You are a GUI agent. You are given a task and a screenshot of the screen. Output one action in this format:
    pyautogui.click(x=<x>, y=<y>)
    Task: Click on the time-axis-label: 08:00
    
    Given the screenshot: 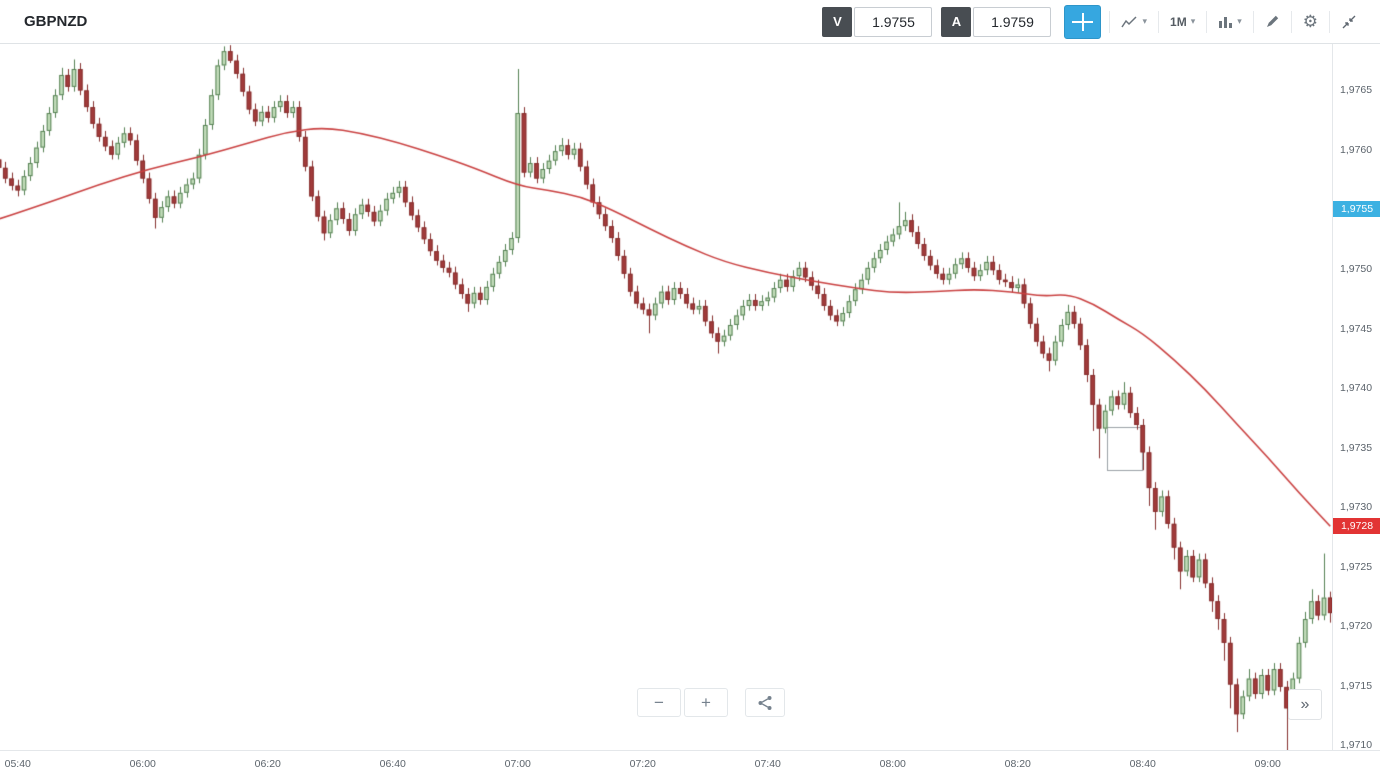 What is the action you would take?
    pyautogui.click(x=892, y=764)
    